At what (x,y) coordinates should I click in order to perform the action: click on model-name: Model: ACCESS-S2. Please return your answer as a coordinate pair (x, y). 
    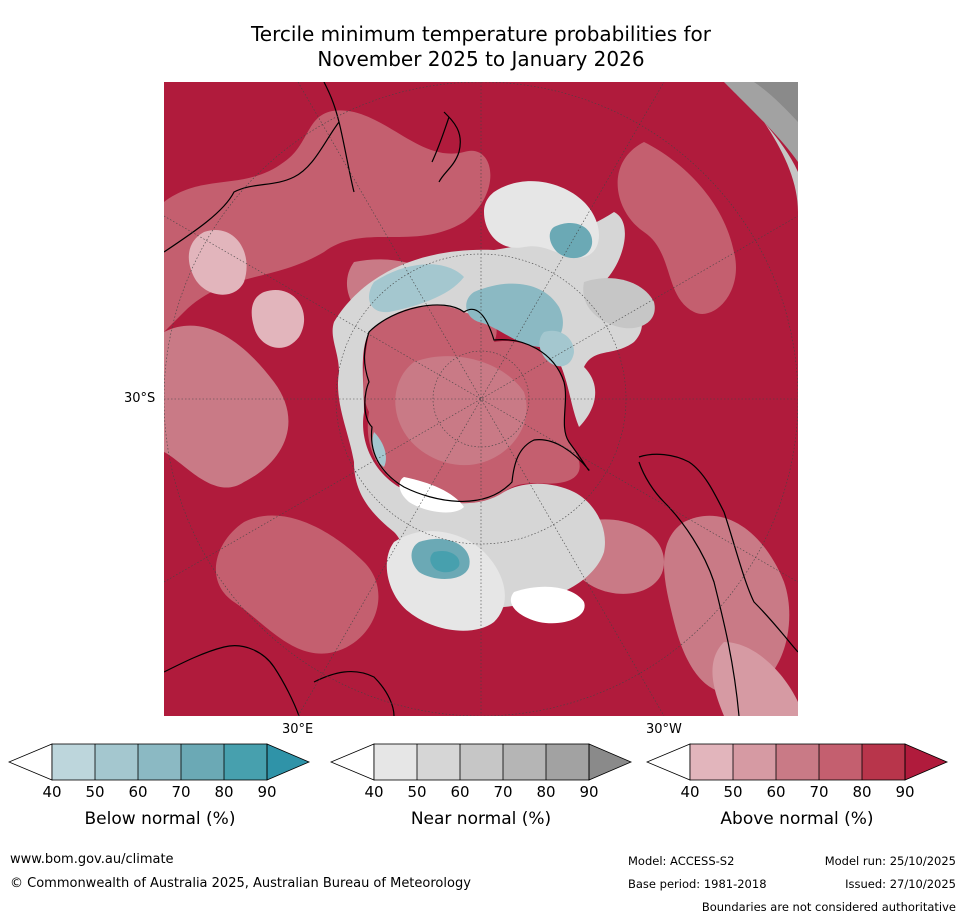
    Looking at the image, I should click on (681, 861).